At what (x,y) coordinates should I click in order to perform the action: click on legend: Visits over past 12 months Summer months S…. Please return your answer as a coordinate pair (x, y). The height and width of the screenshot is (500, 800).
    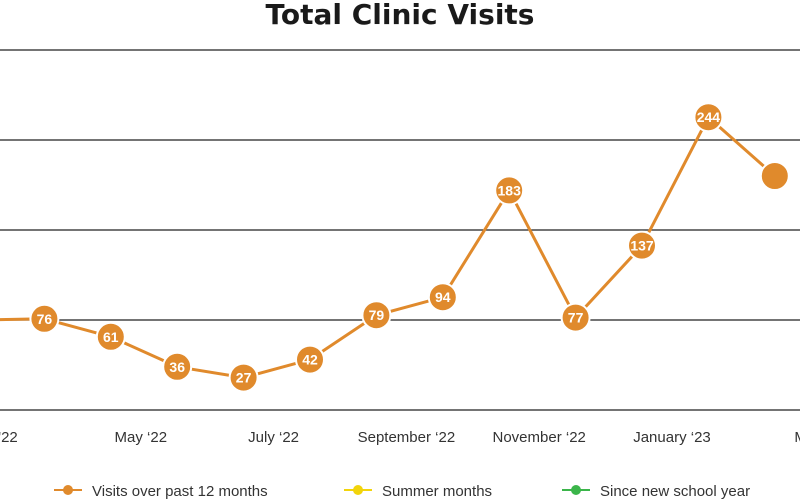
    Looking at the image, I should click on (402, 491).